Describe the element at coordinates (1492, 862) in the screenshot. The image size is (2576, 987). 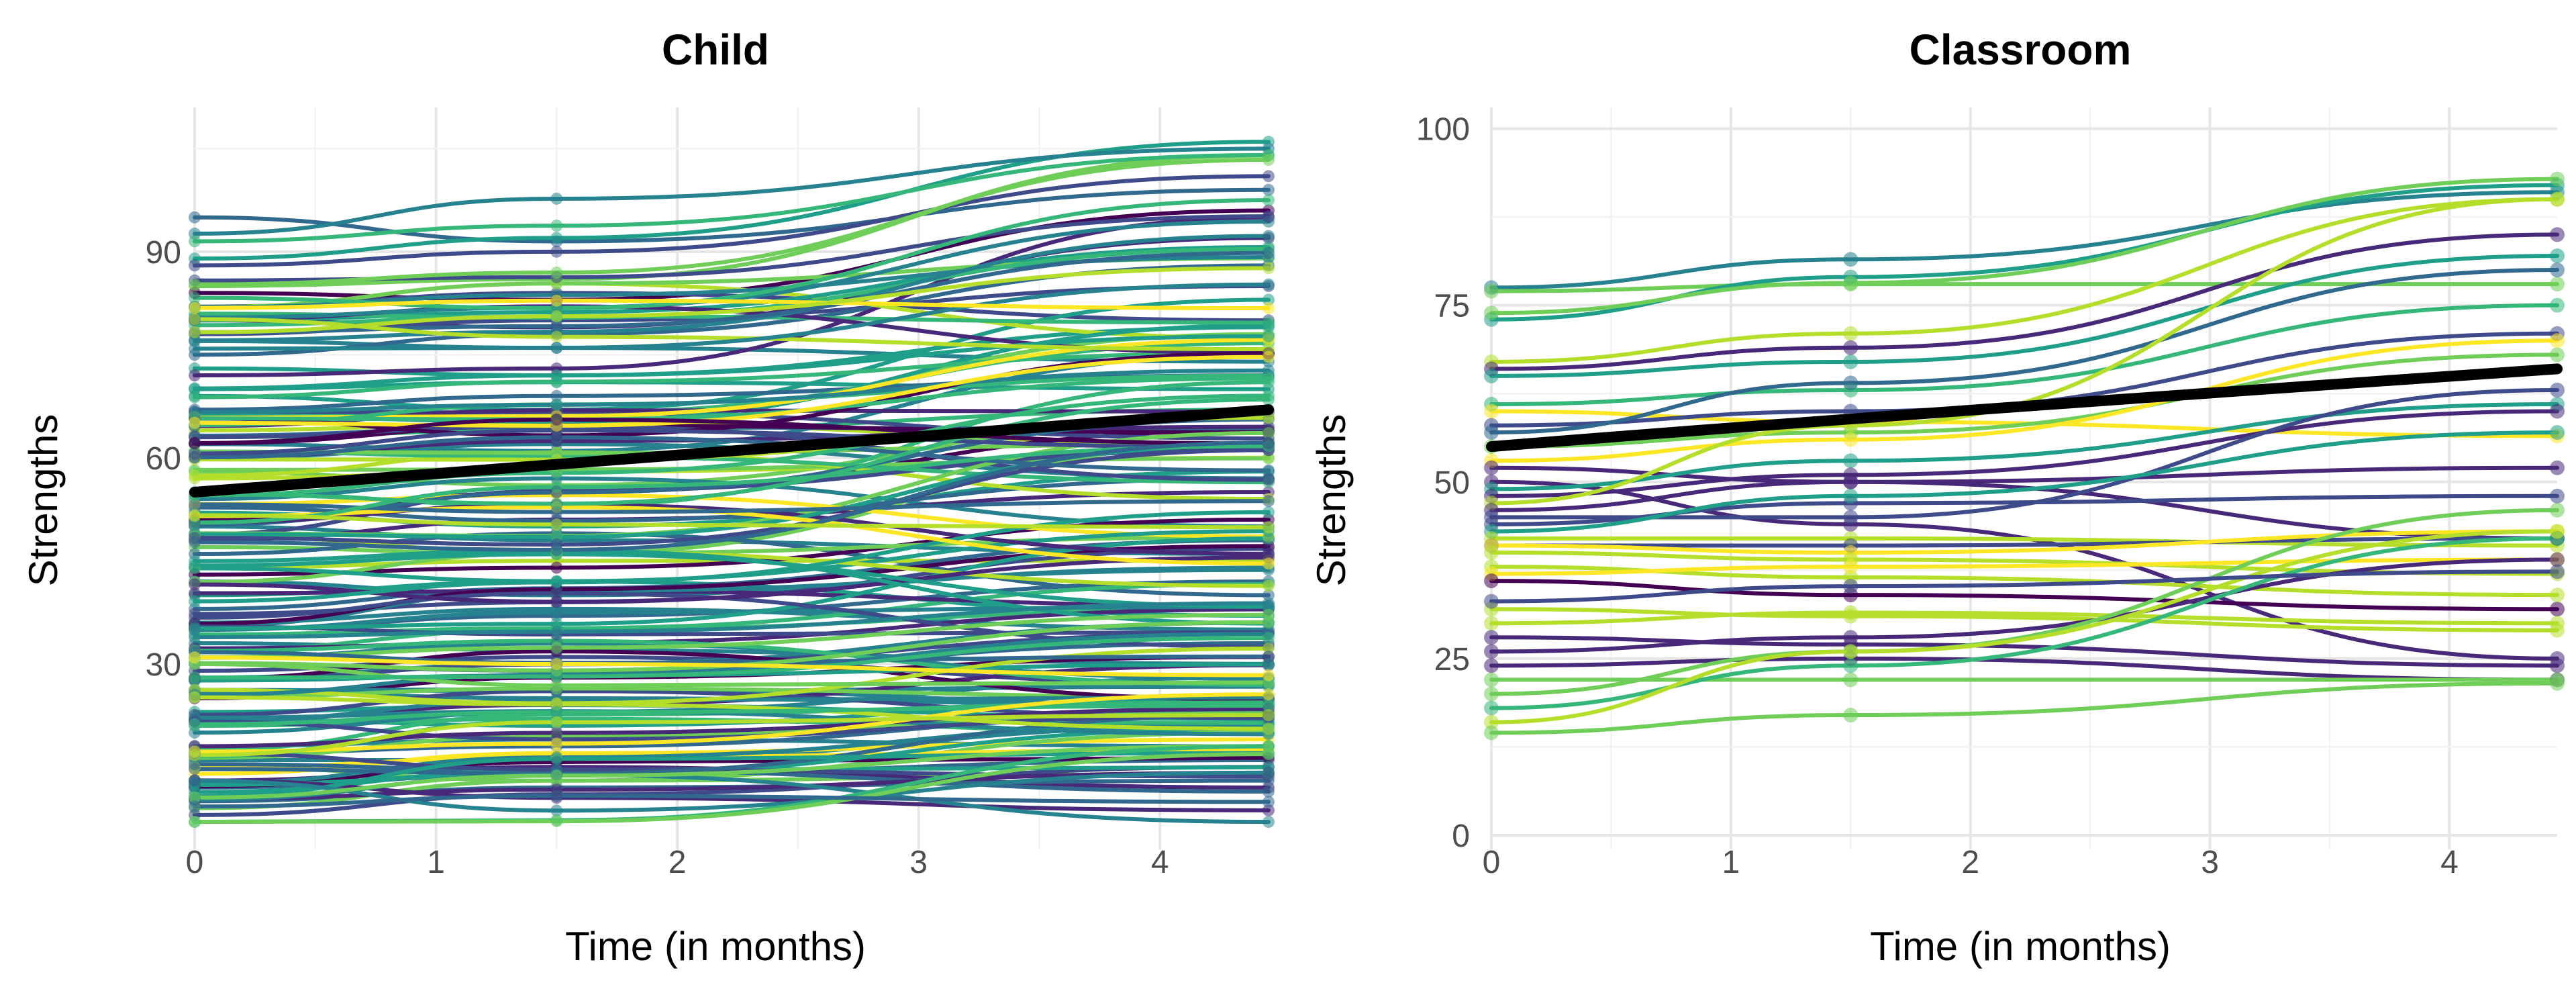
I see `x-tick-label: 0` at that location.